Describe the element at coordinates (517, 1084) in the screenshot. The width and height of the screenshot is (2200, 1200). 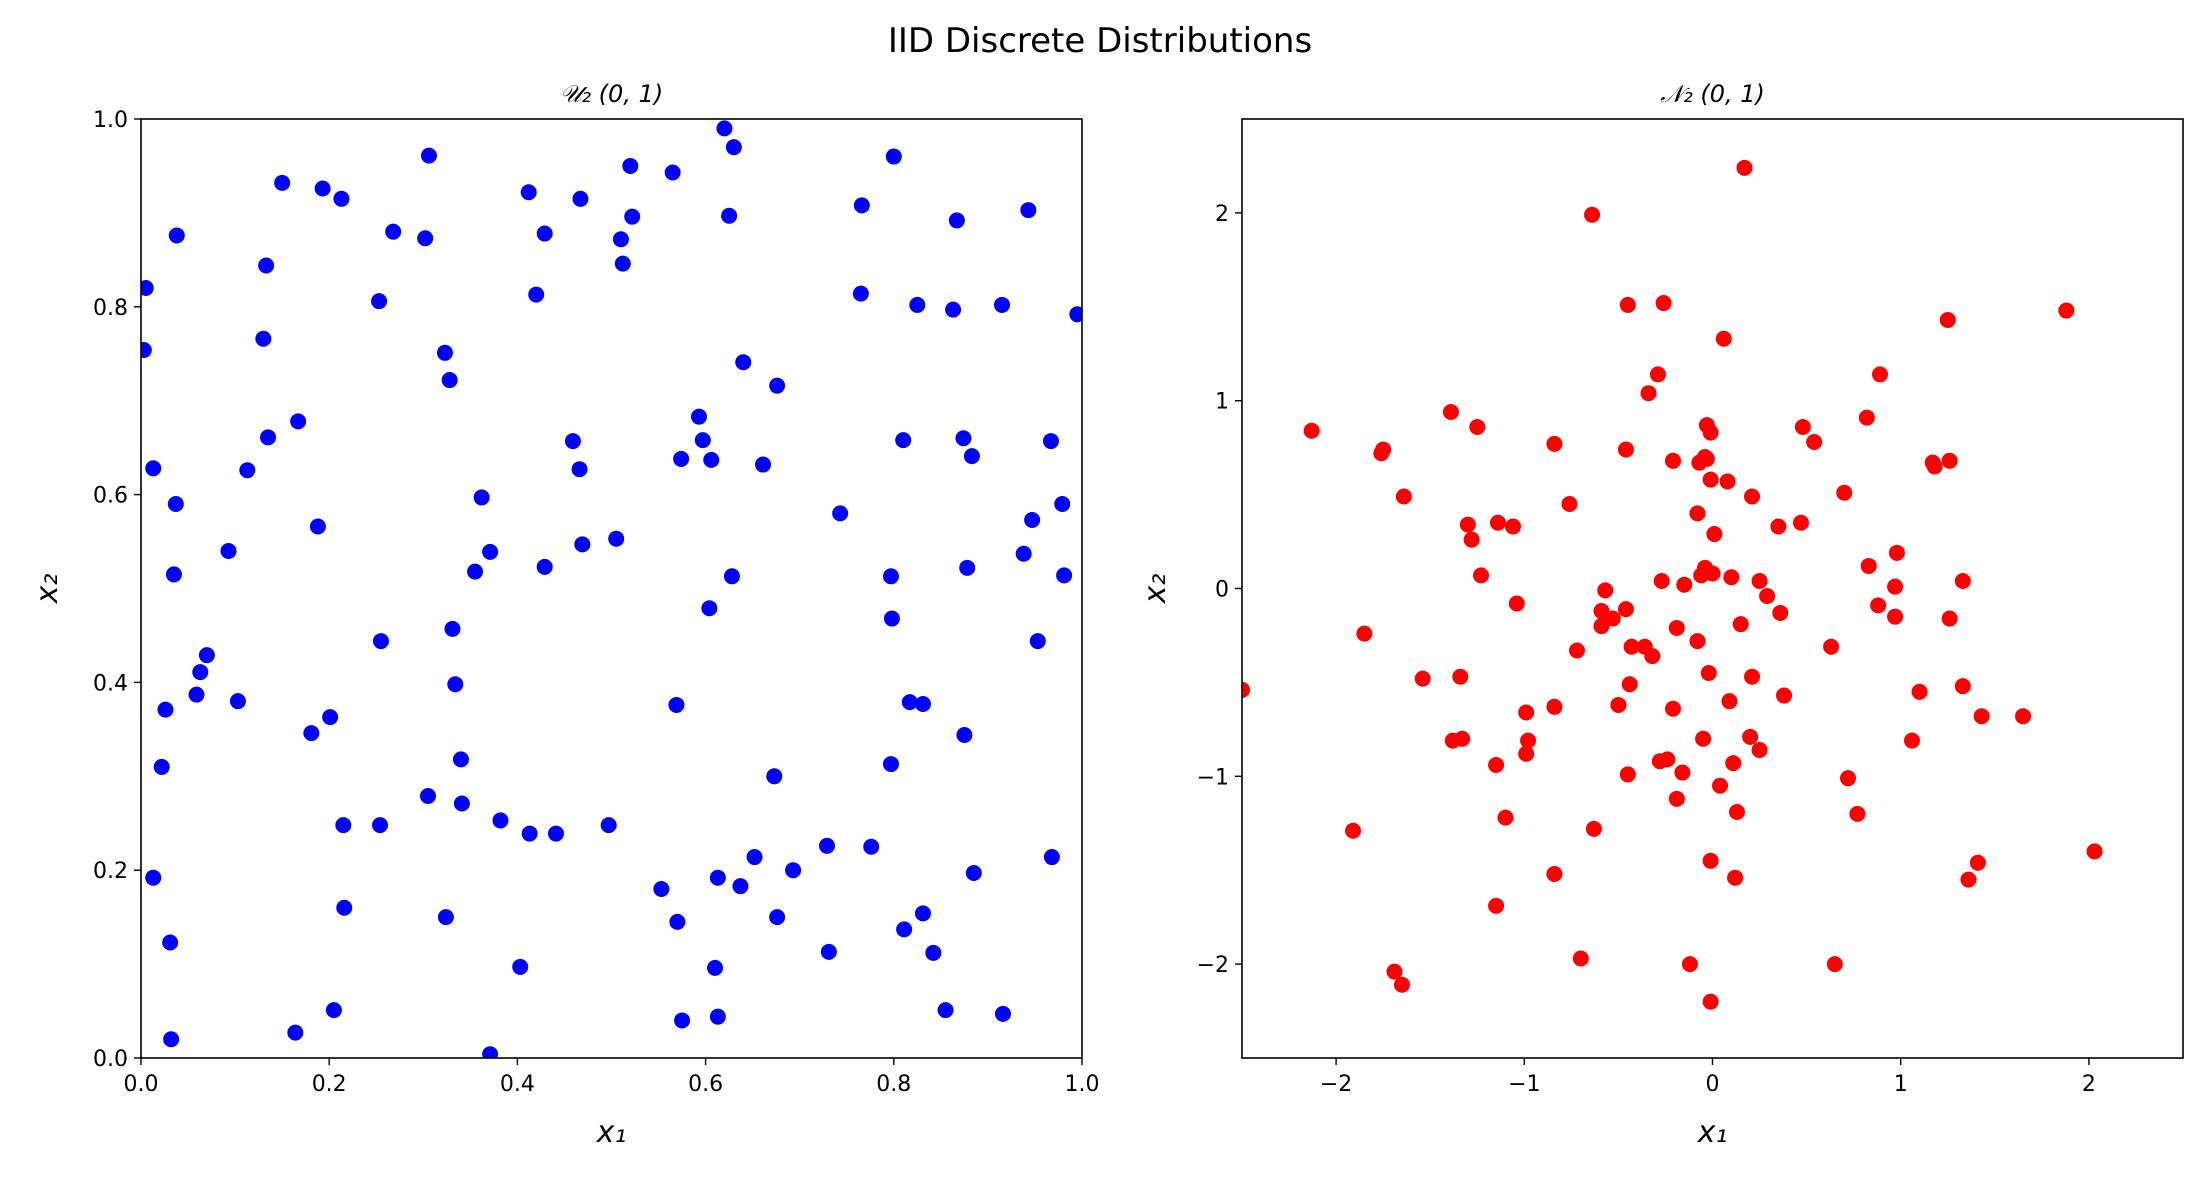
I see `uniform-x-tick-label: 0.4` at that location.